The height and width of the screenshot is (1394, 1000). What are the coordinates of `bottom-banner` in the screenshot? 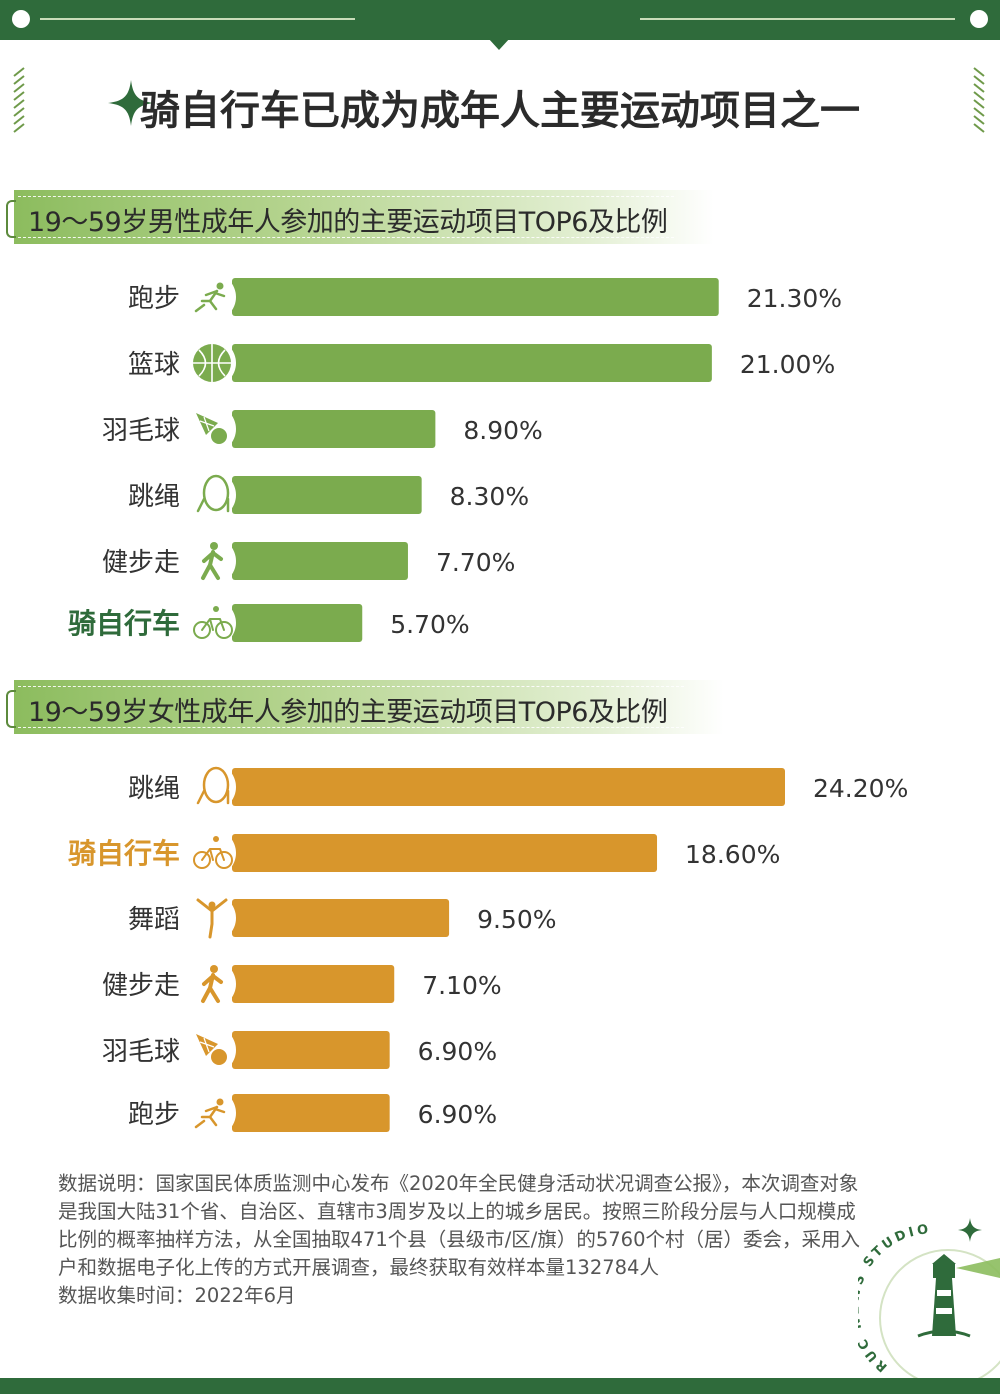 It's located at (500, 1386).